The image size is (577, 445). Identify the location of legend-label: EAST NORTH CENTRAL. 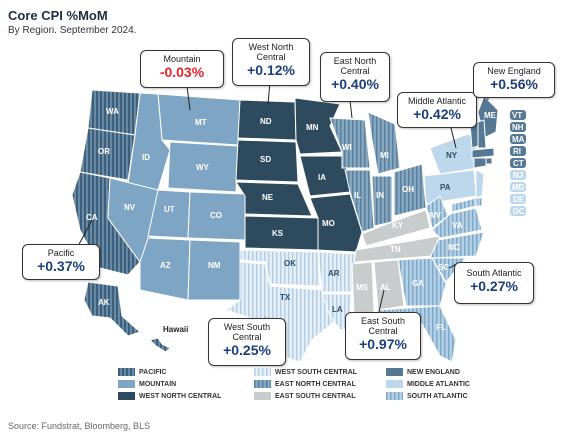
(315, 384).